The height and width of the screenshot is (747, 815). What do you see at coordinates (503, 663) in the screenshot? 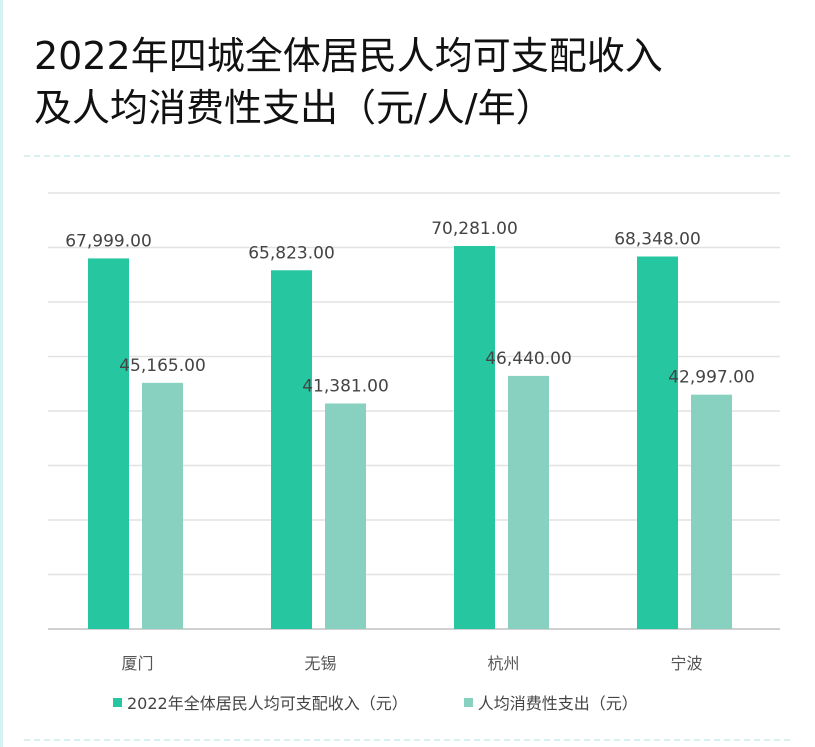
I see `x-tick-label: 杭州` at bounding box center [503, 663].